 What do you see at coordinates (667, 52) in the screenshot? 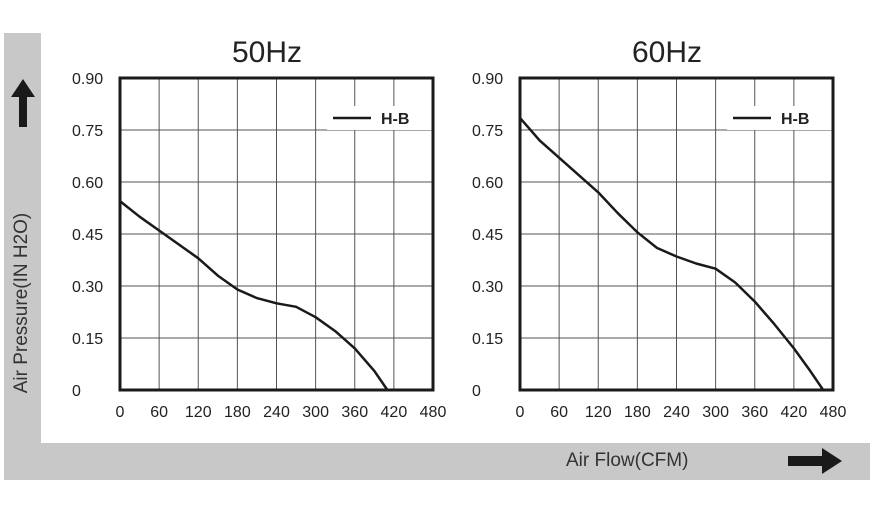
I see `chart-title: 60Hz` at bounding box center [667, 52].